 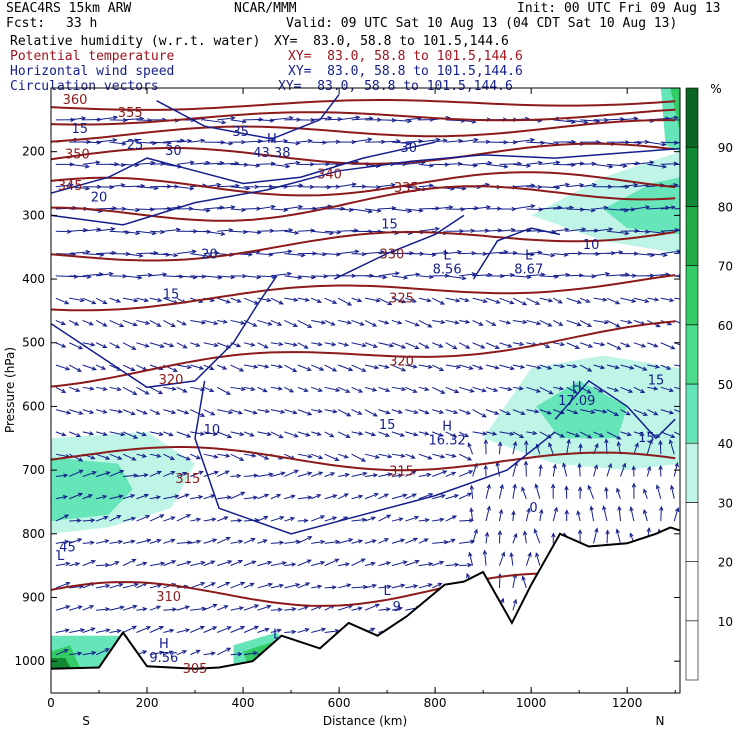 I want to click on field-label-wind: Horizontal wind speed, so click(x=92, y=71).